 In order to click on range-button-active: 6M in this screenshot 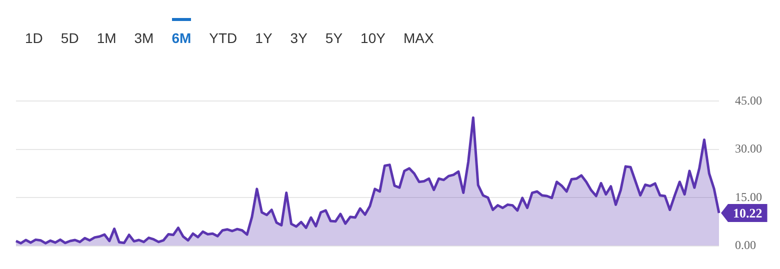, I will do `click(181, 38)`.